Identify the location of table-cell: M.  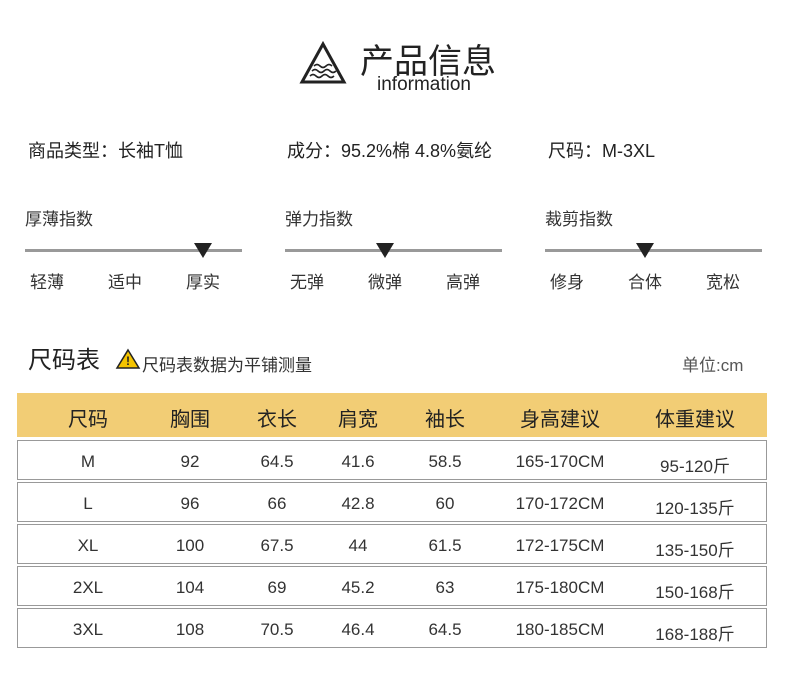
(88, 461).